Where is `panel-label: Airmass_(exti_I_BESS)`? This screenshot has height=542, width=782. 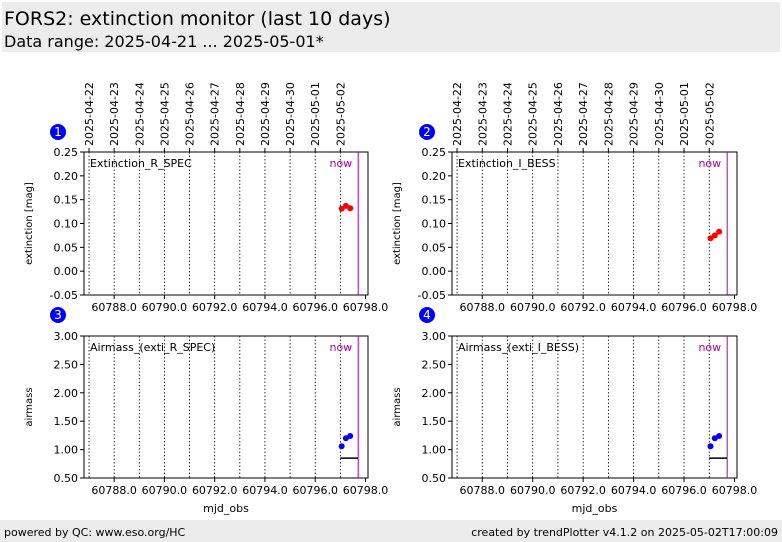 panel-label: Airmass_(exti_I_BESS) is located at coordinates (518, 347).